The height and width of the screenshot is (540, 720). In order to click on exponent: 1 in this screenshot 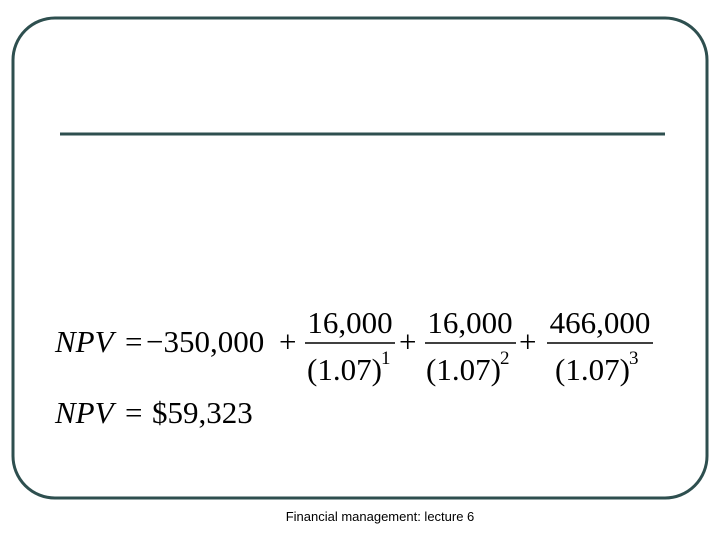, I will do `click(386, 358)`.